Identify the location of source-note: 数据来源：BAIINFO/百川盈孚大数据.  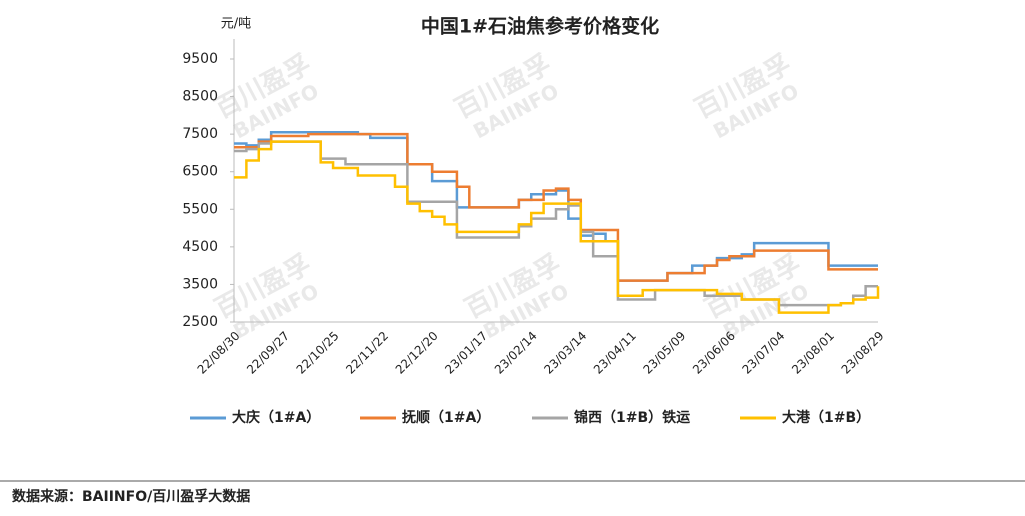
(131, 496).